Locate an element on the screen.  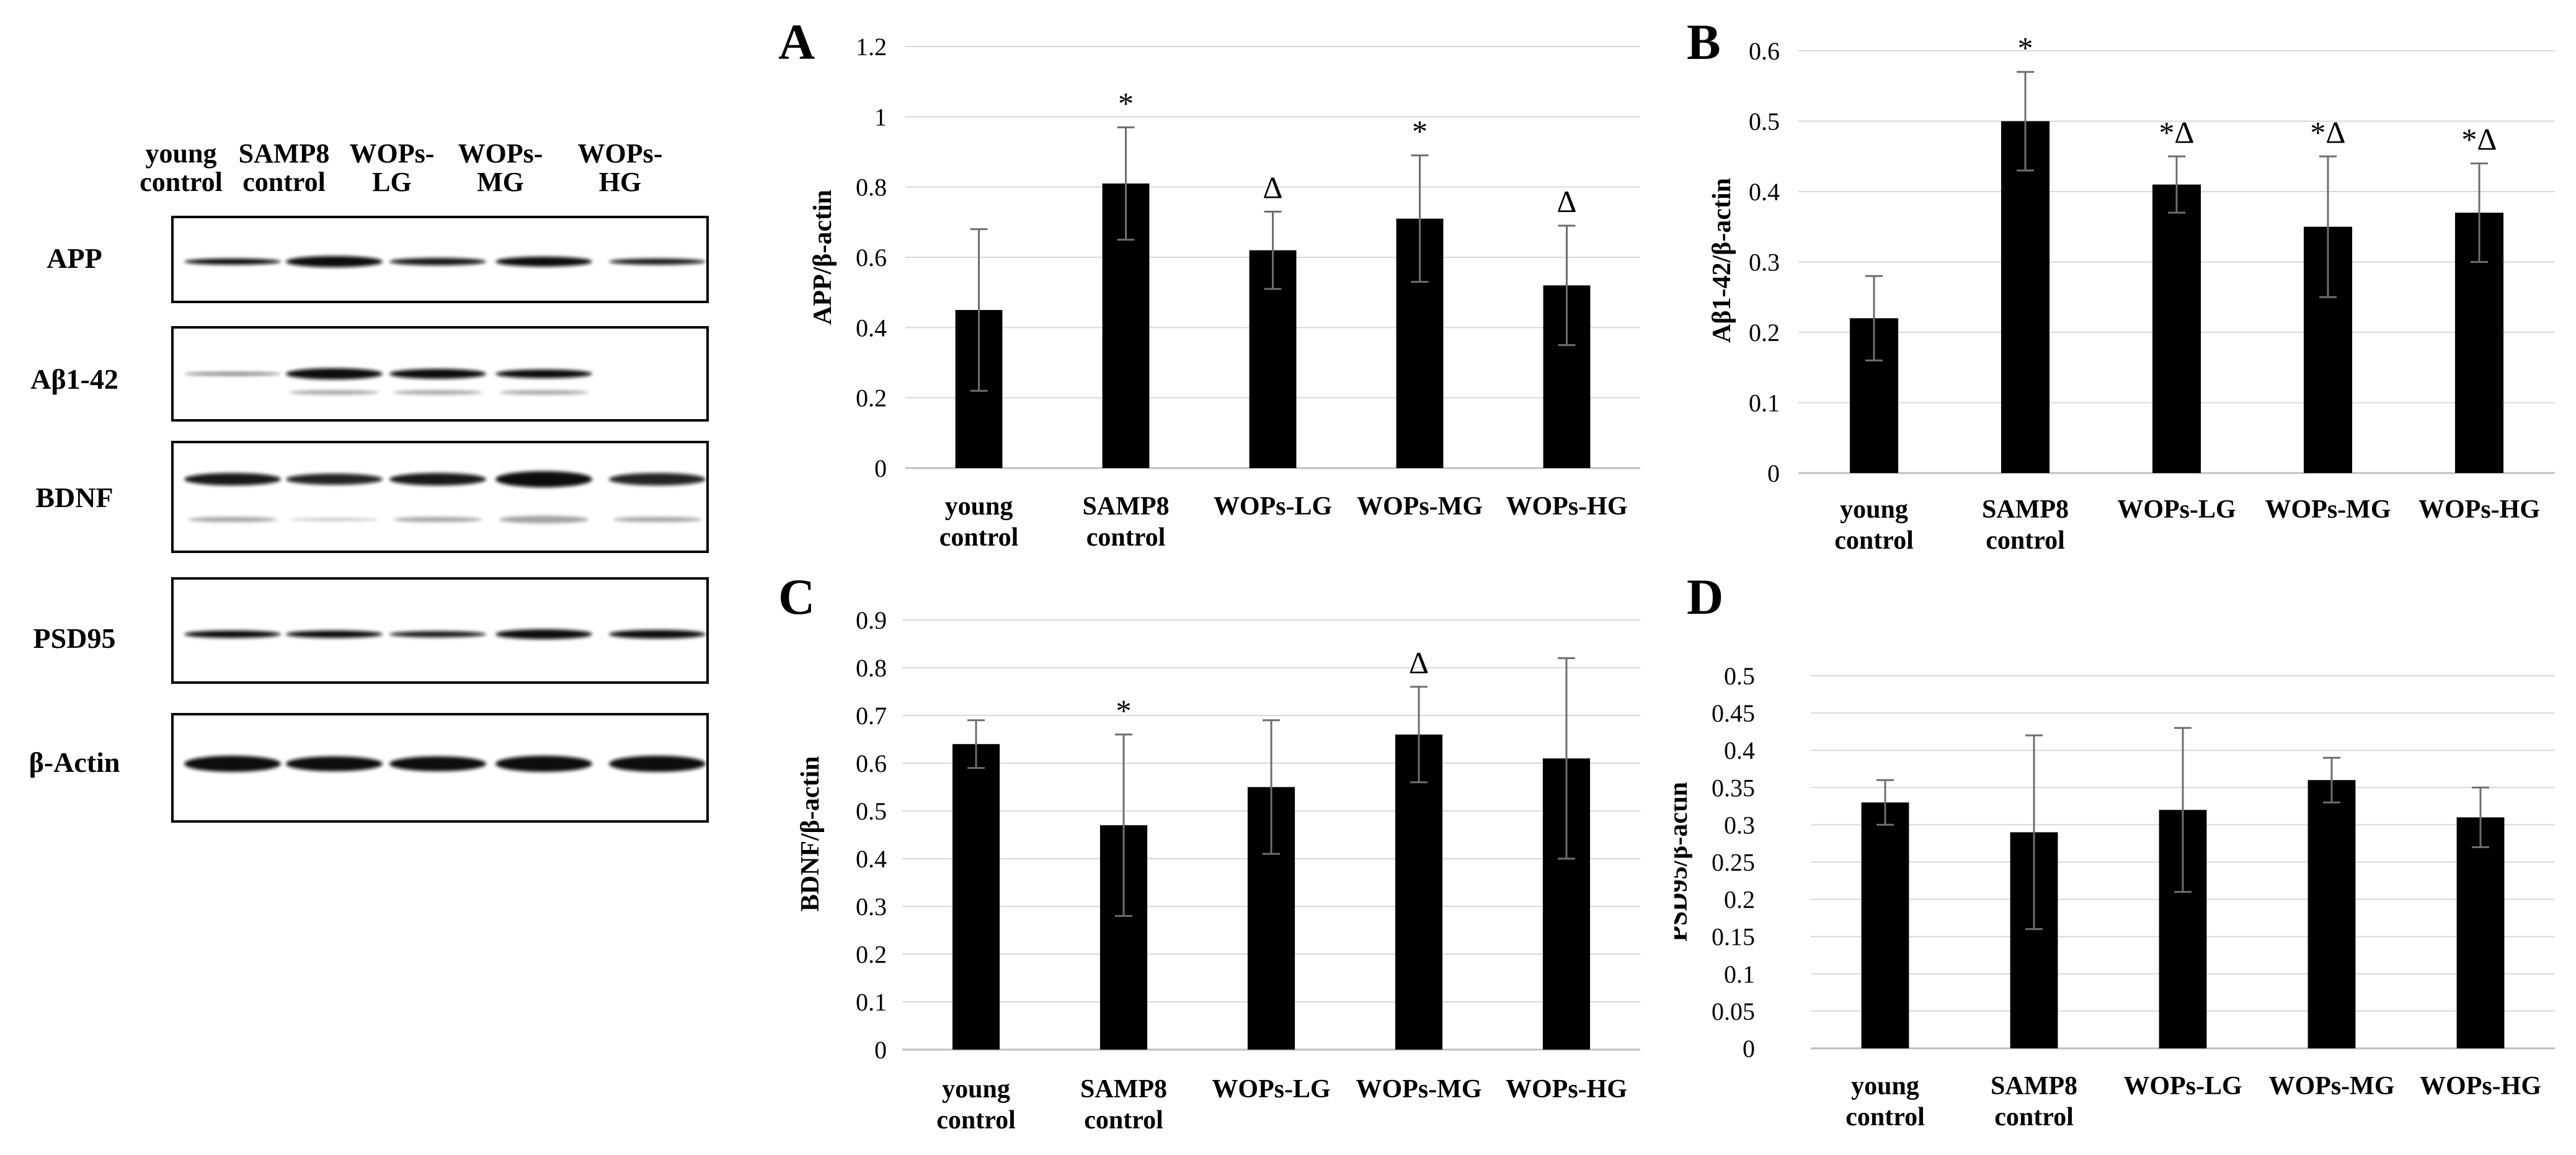
protein-label: APP is located at coordinates (74, 258).